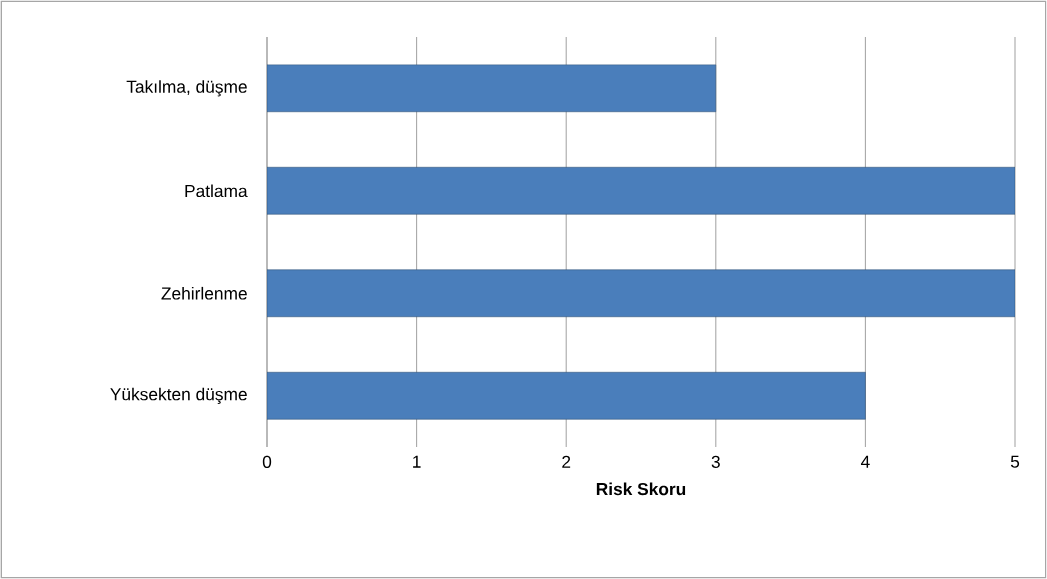  I want to click on x-axis-title: Risk Skoru, so click(641, 489).